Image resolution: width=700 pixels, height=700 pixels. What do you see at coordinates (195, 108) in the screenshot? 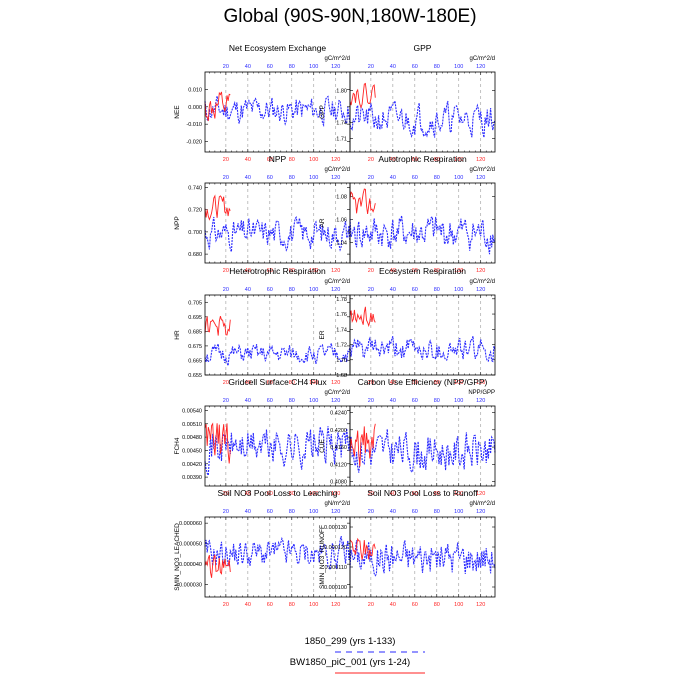
I see `y-tick-label: 0.000` at bounding box center [195, 108].